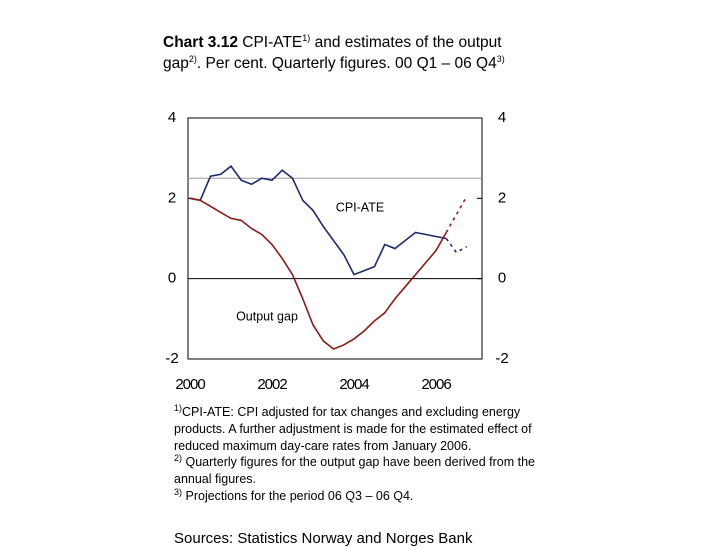  I want to click on title-footnote-ref: 2), so click(192, 58).